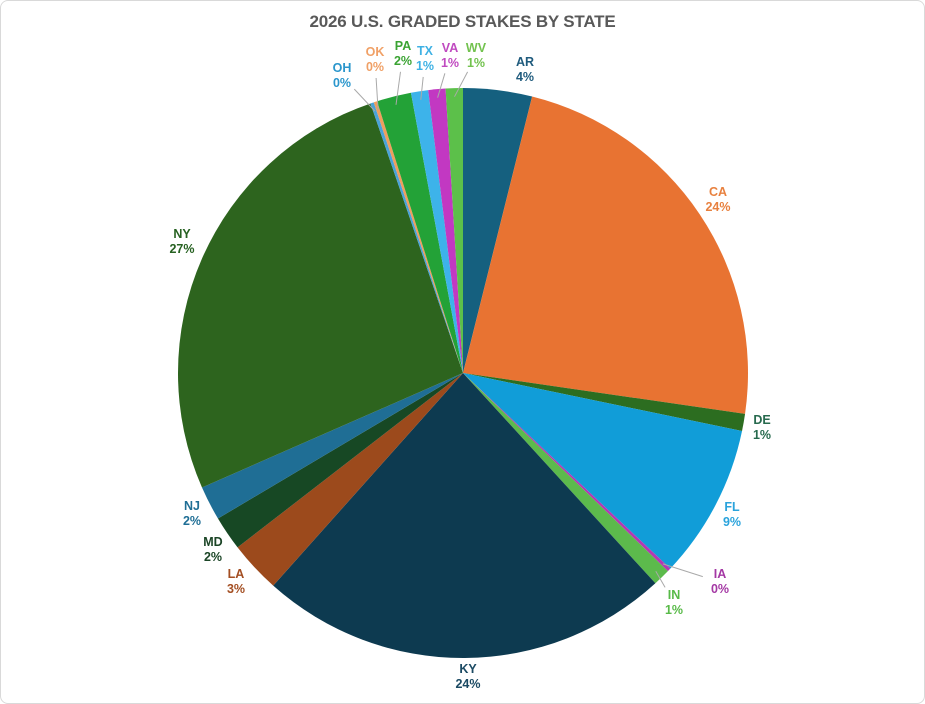  I want to click on pie-slice-NJ, so click(332, 446).